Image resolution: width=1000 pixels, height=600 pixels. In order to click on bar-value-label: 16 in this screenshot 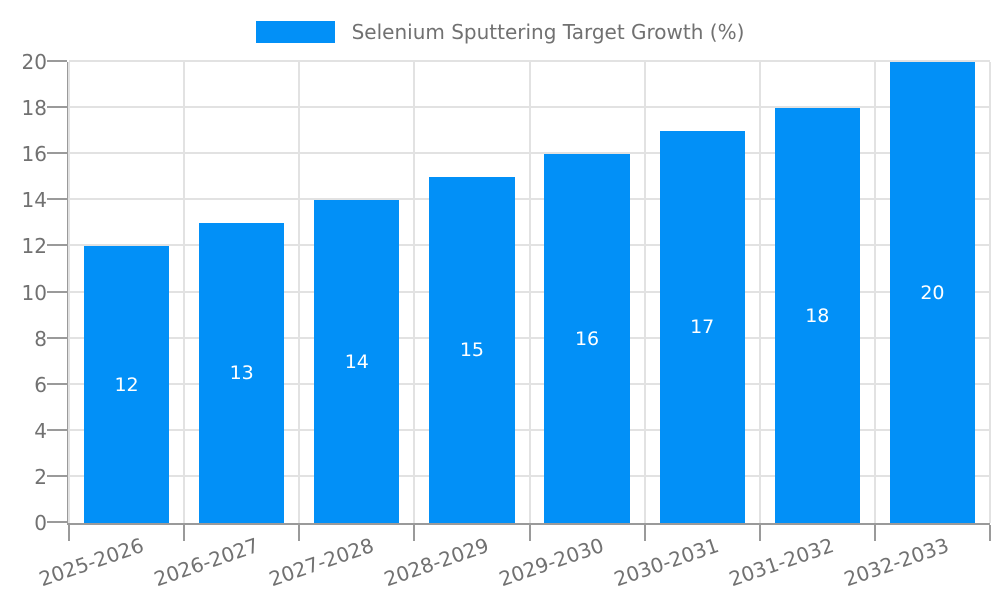, I will do `click(587, 338)`.